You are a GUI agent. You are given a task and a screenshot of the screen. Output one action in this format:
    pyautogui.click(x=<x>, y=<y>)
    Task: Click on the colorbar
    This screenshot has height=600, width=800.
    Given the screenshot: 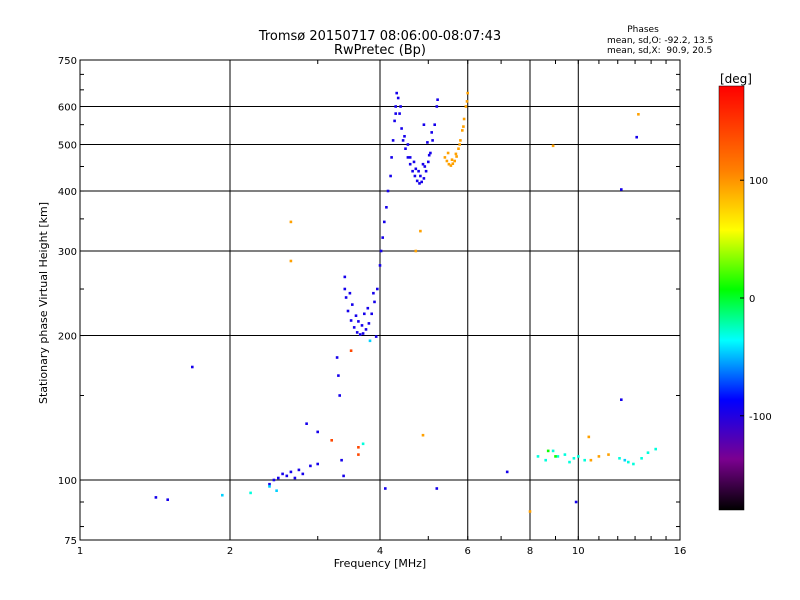 What is the action you would take?
    pyautogui.click(x=731, y=298)
    